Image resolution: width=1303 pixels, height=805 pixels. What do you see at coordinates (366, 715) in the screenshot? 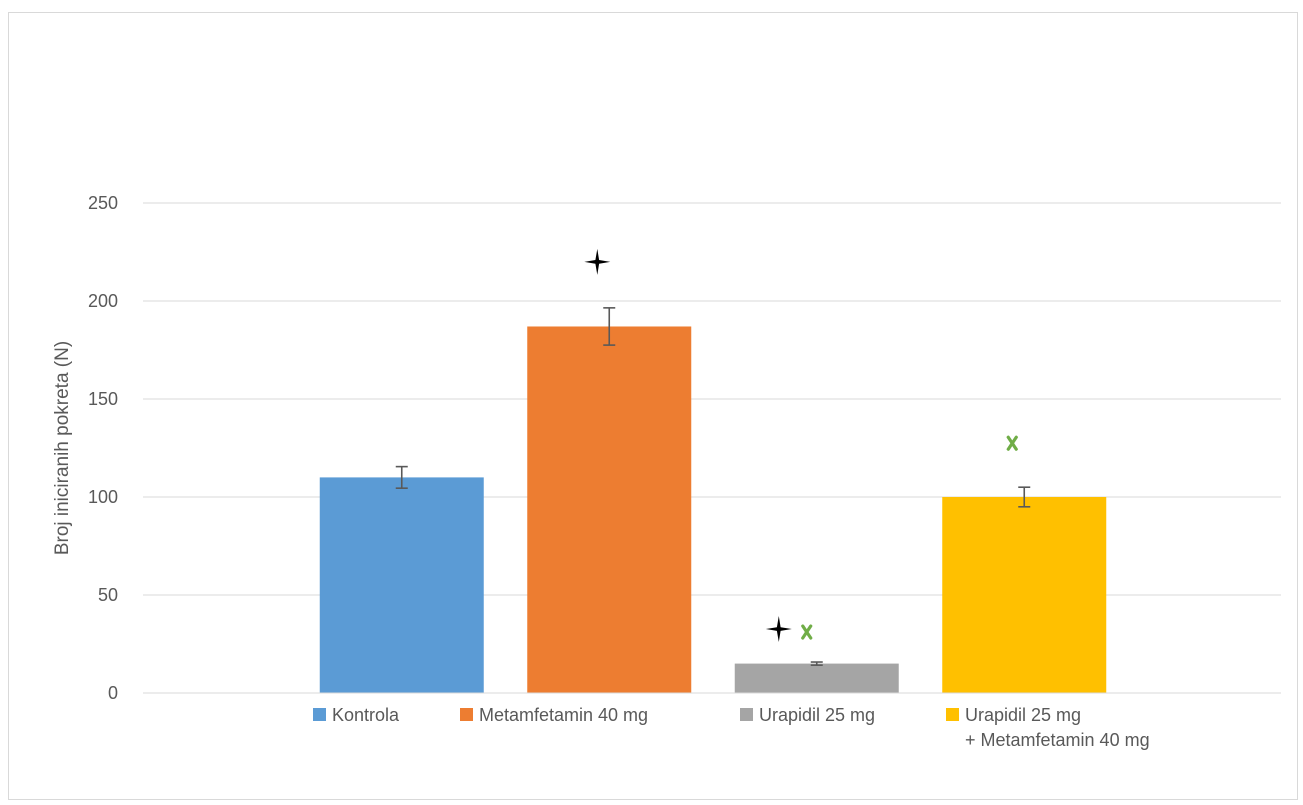
I see `legend-label: Kontrola` at bounding box center [366, 715].